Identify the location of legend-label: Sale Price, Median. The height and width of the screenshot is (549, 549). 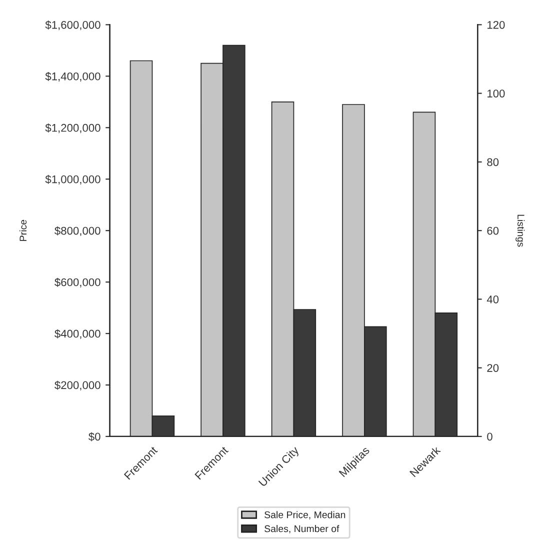
(305, 515).